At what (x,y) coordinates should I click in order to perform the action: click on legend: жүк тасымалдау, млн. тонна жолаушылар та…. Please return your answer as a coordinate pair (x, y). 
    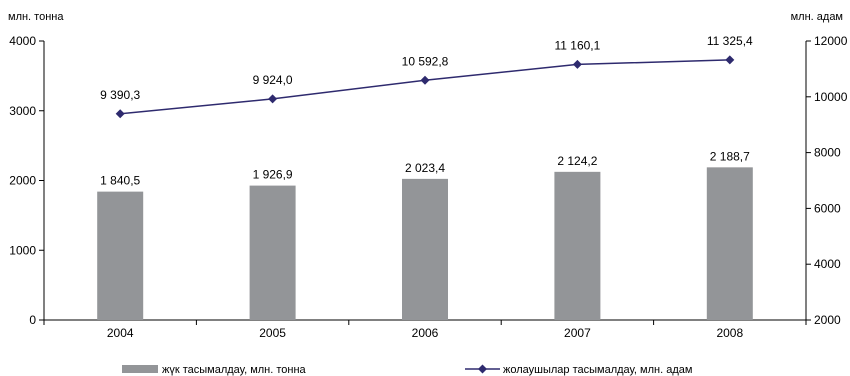
    Looking at the image, I should click on (407, 370).